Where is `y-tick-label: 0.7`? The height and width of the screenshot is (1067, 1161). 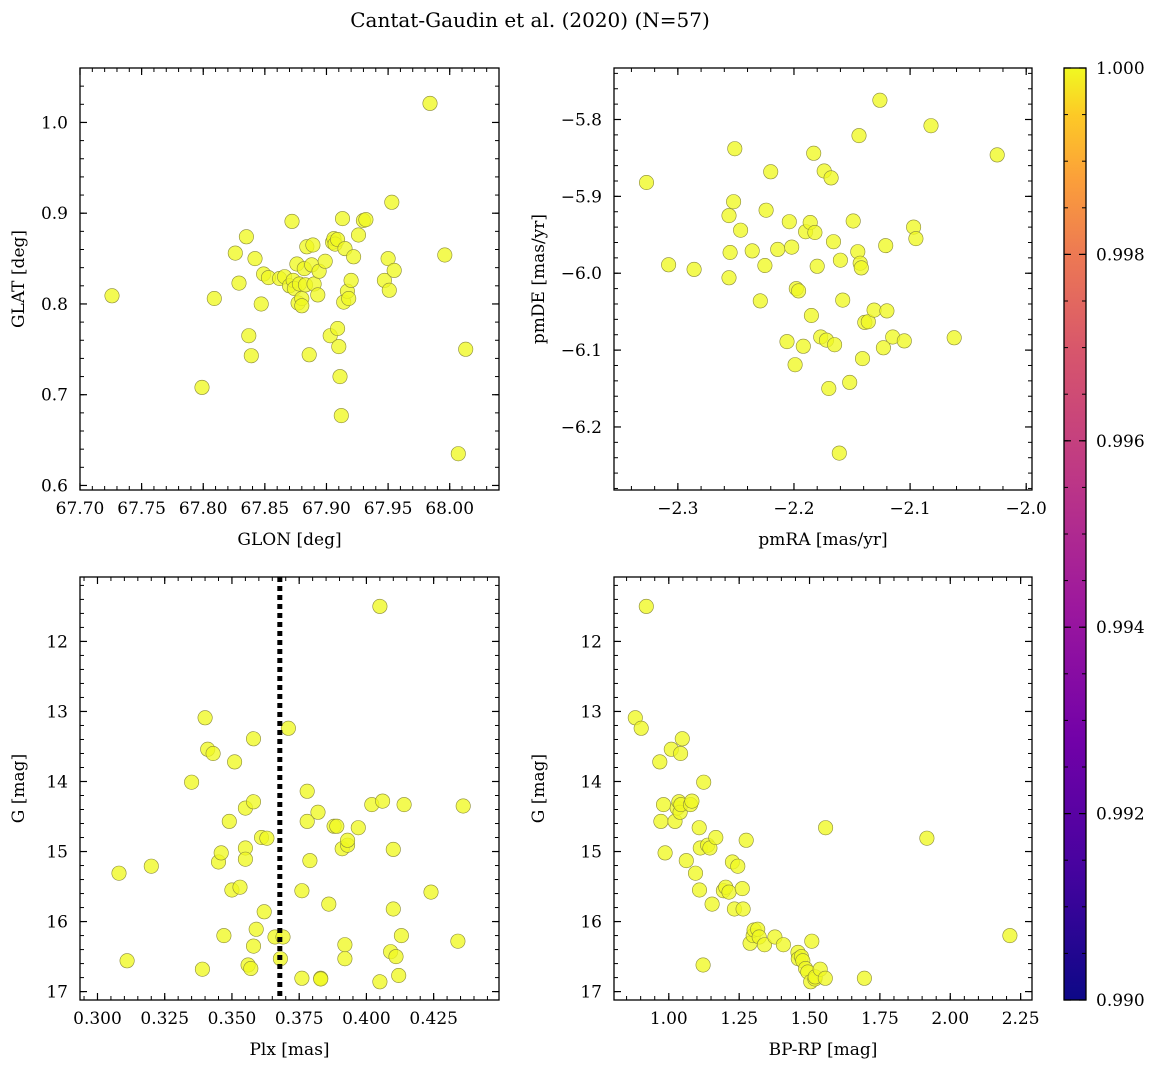
y-tick-label: 0.7 is located at coordinates (54, 396).